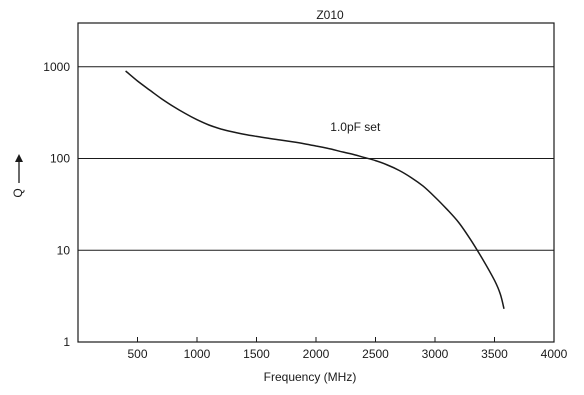  Describe the element at coordinates (60, 159) in the screenshot. I see `y-tick-label-100: 100` at that location.